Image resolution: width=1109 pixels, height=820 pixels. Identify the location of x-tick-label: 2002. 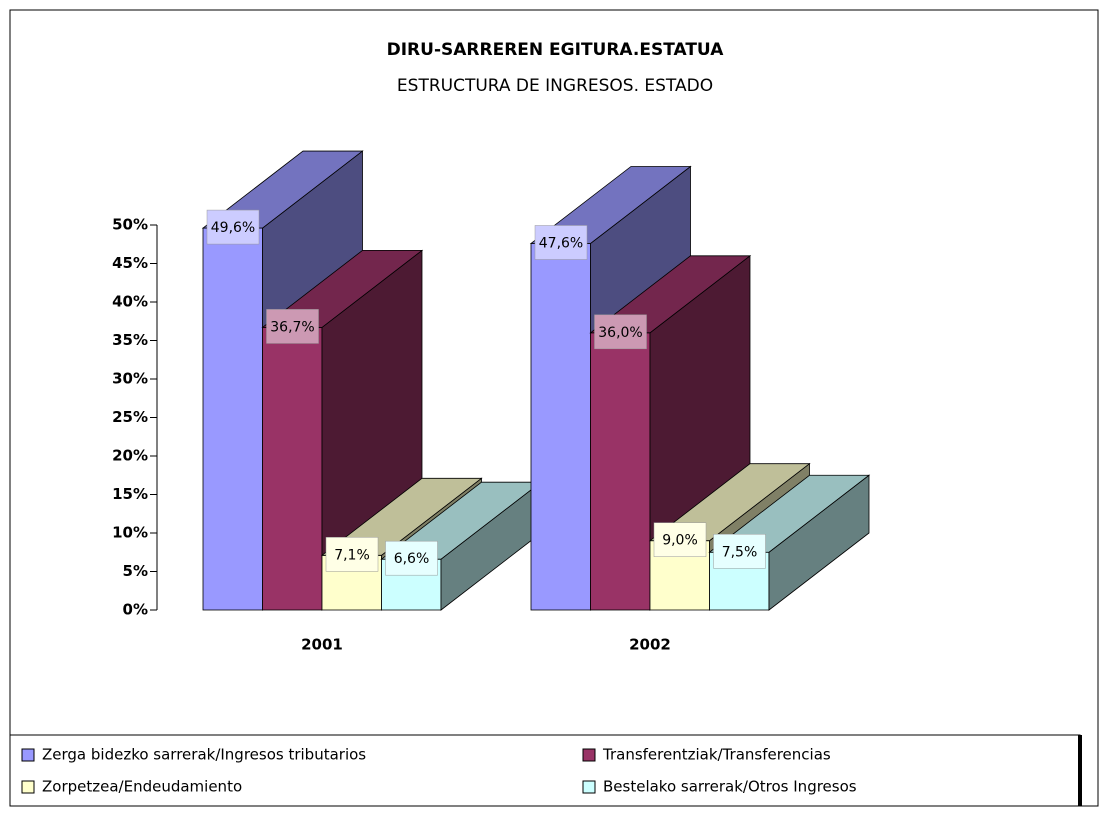
(650, 645).